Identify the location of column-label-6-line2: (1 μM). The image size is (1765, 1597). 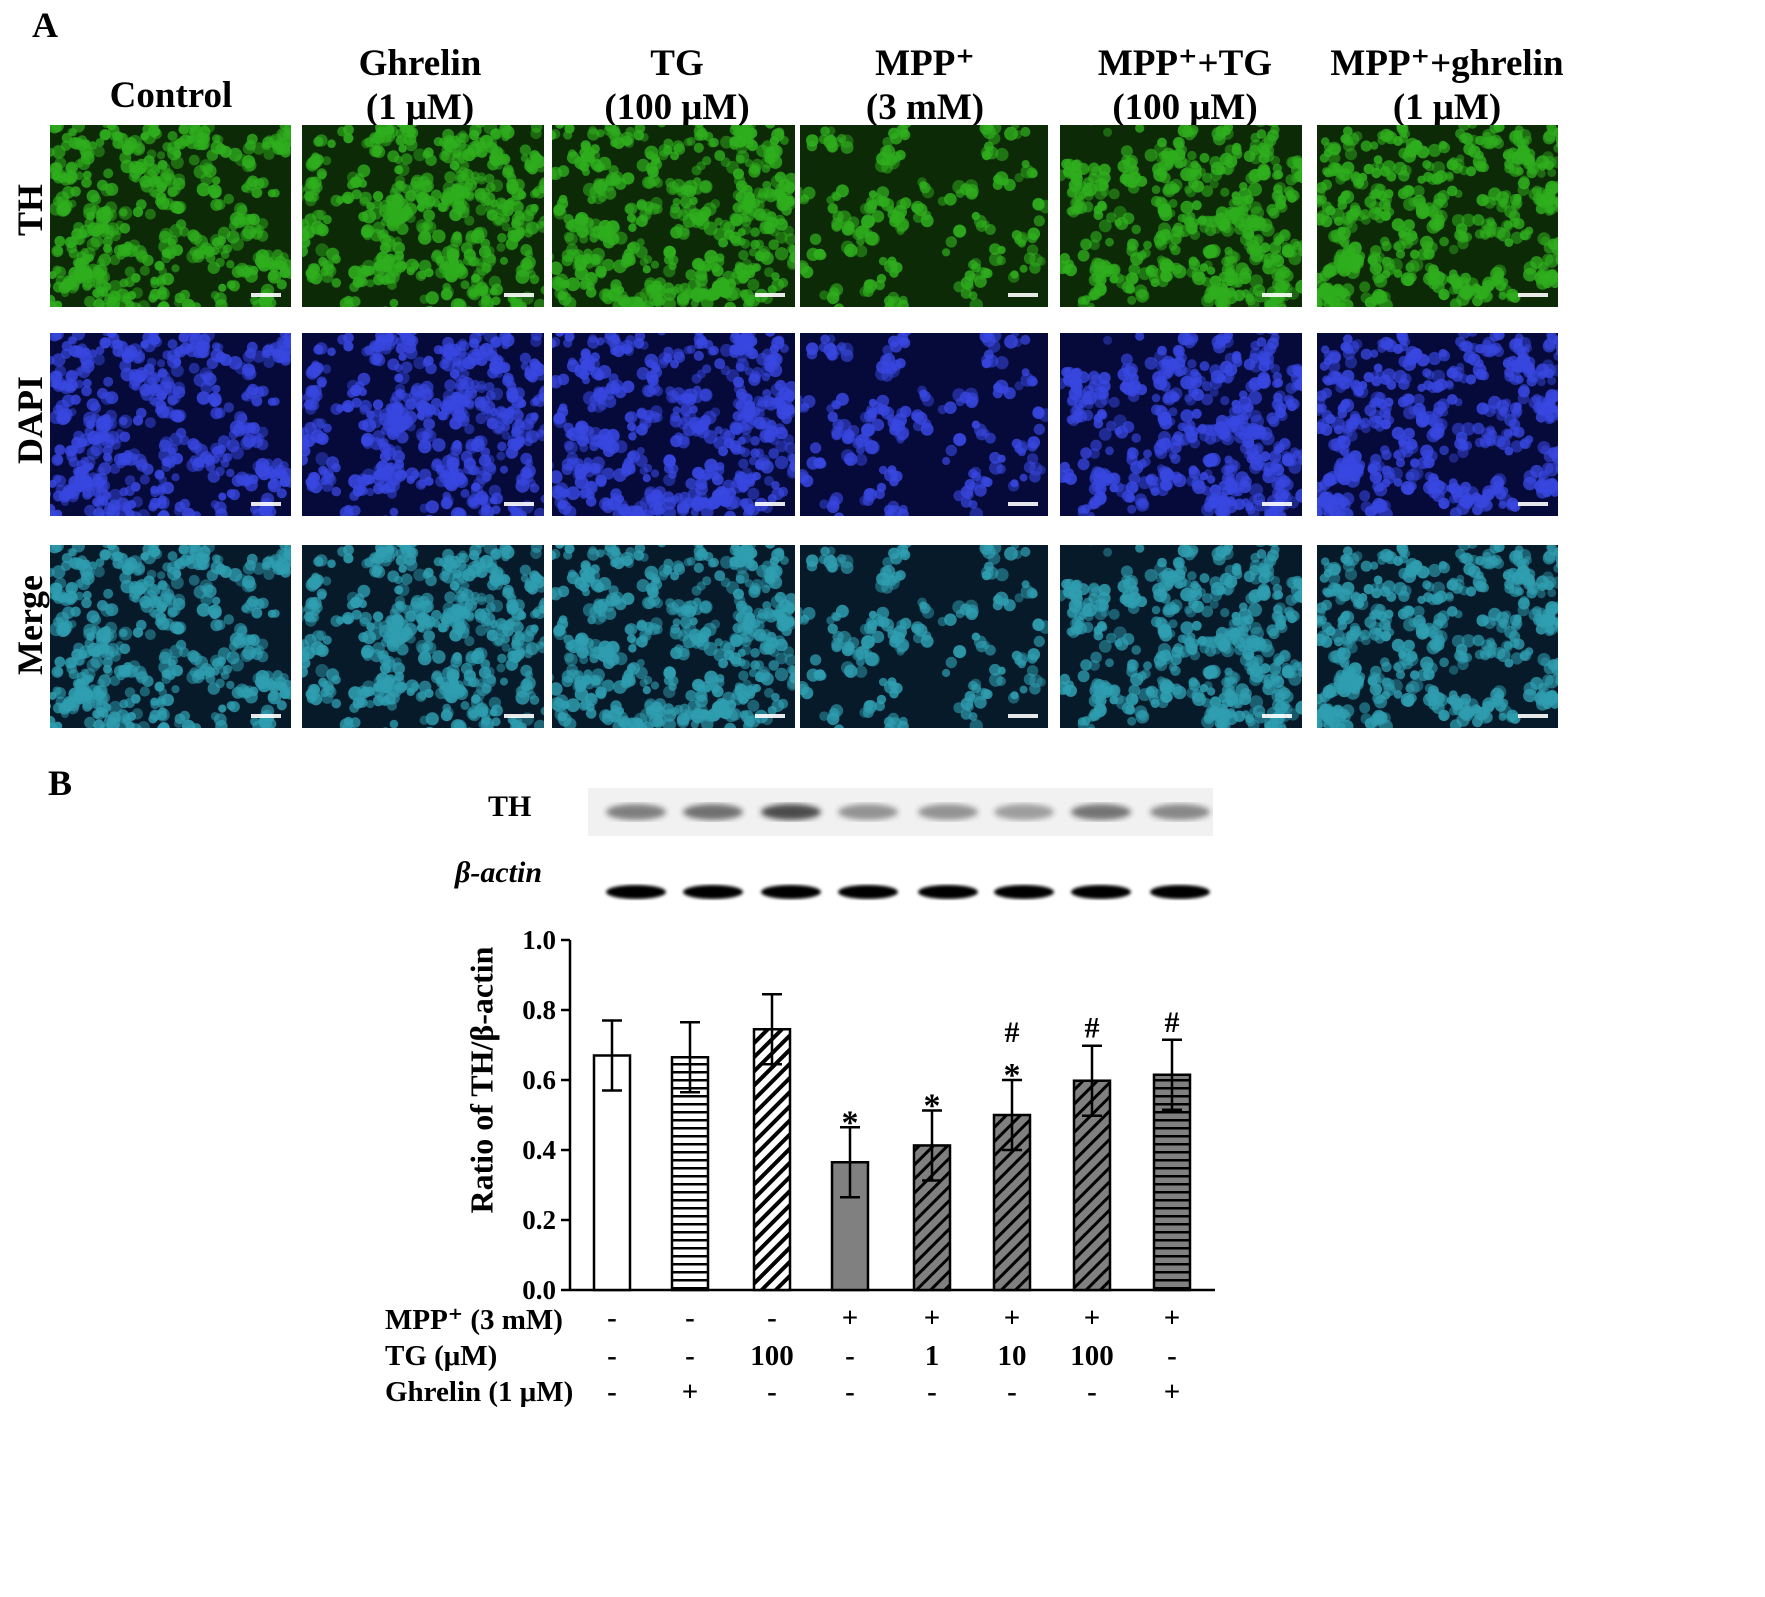
(1447, 107).